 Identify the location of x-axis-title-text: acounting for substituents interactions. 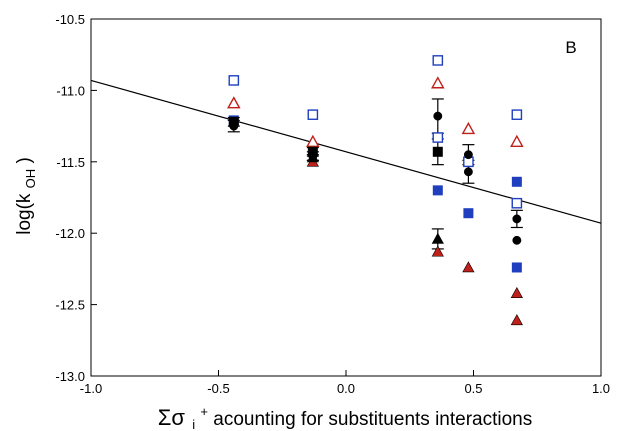
(372, 419).